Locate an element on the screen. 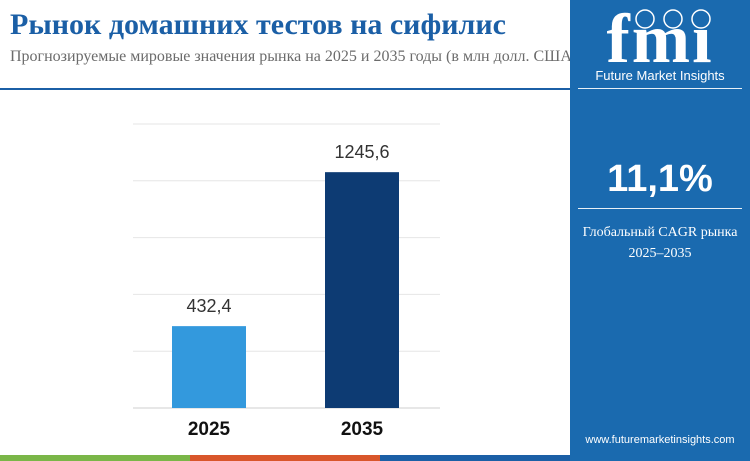 The width and height of the screenshot is (750, 461). x-tick-labels: 2025 2035 is located at coordinates (286, 429).